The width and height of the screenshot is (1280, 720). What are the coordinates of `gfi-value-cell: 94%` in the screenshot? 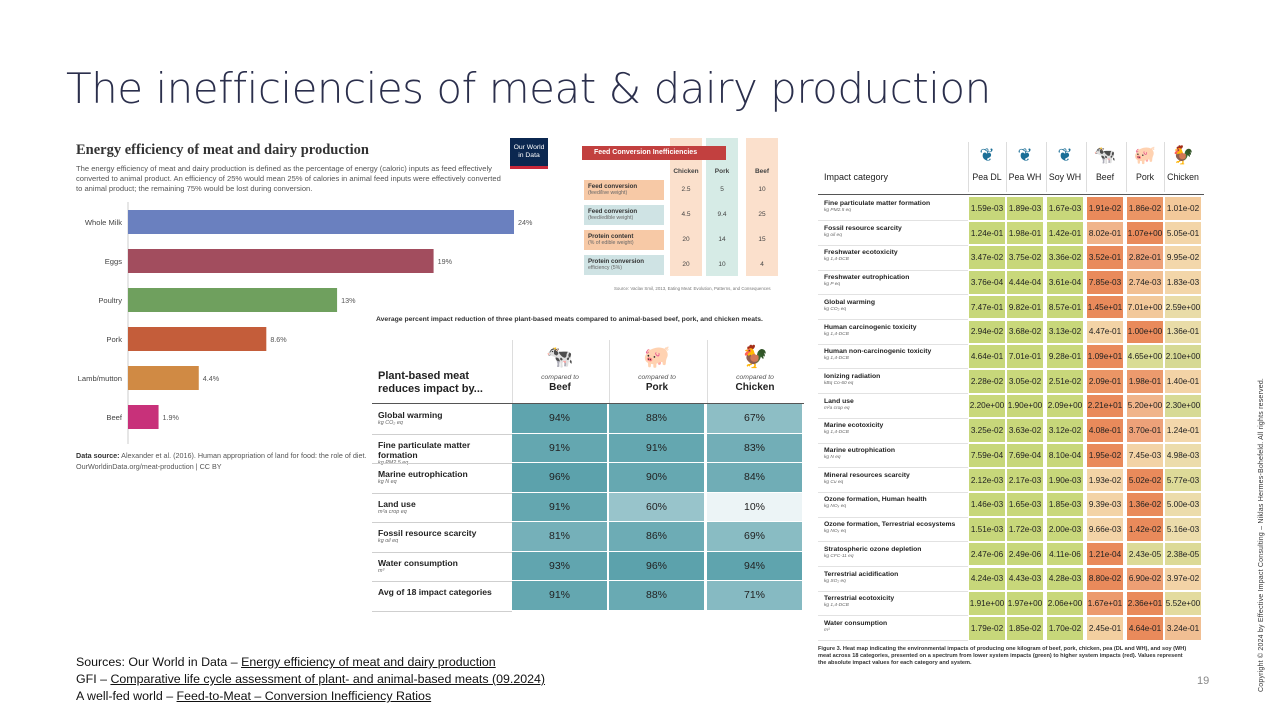 It's located at (755, 566).